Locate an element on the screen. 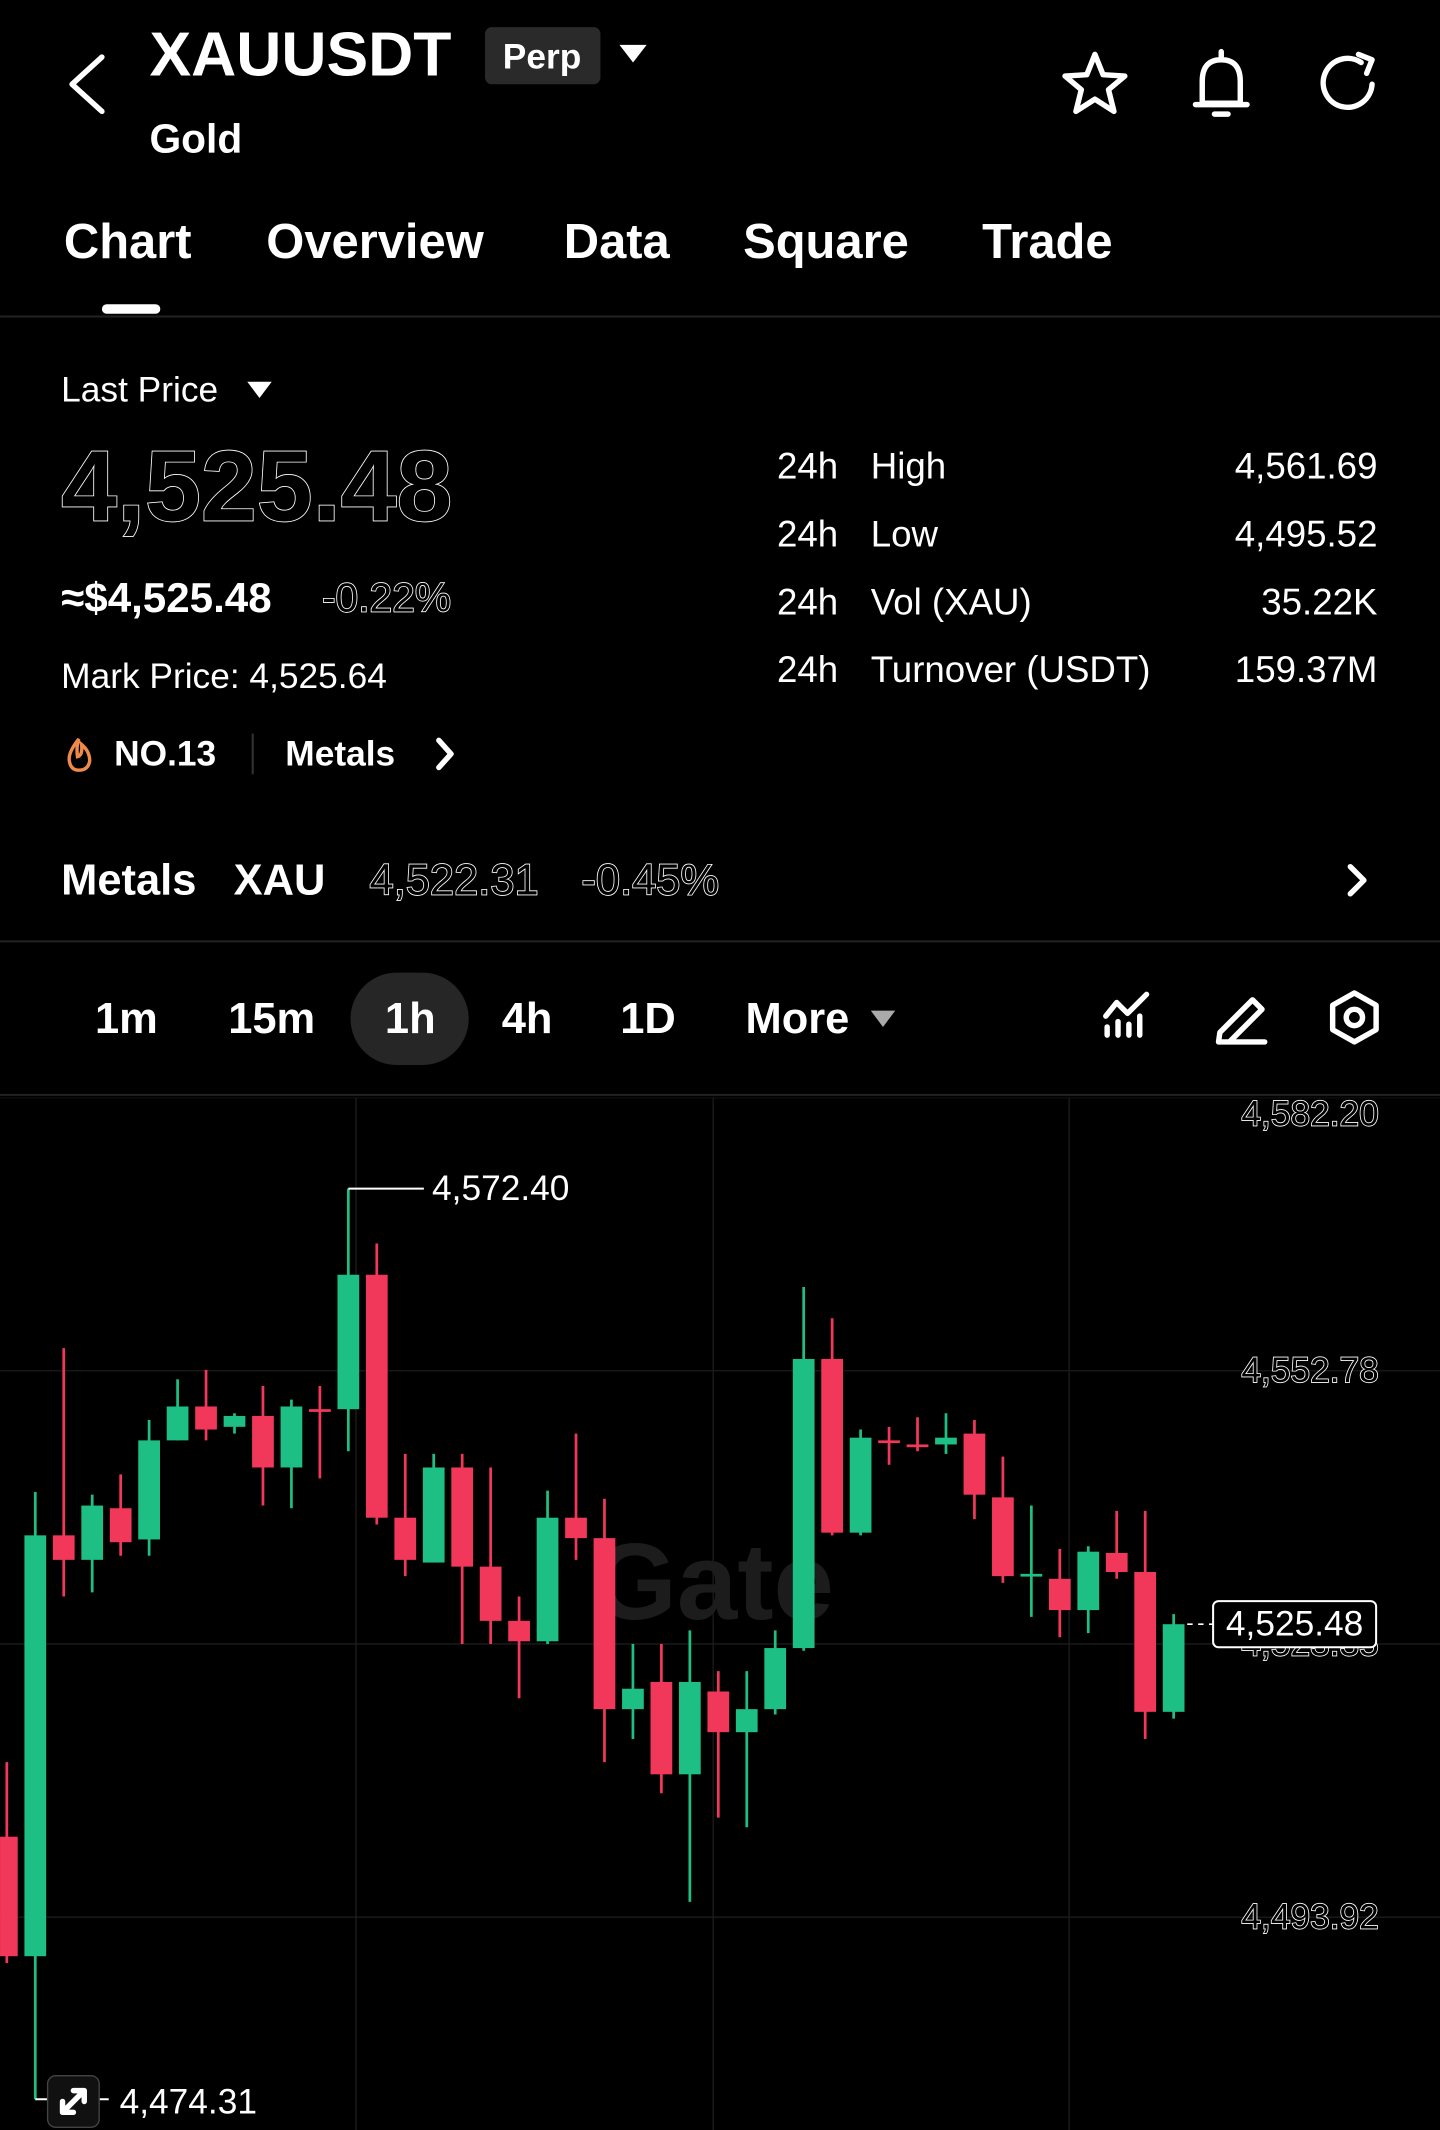  stat-value: 159.37M is located at coordinates (1306, 669).